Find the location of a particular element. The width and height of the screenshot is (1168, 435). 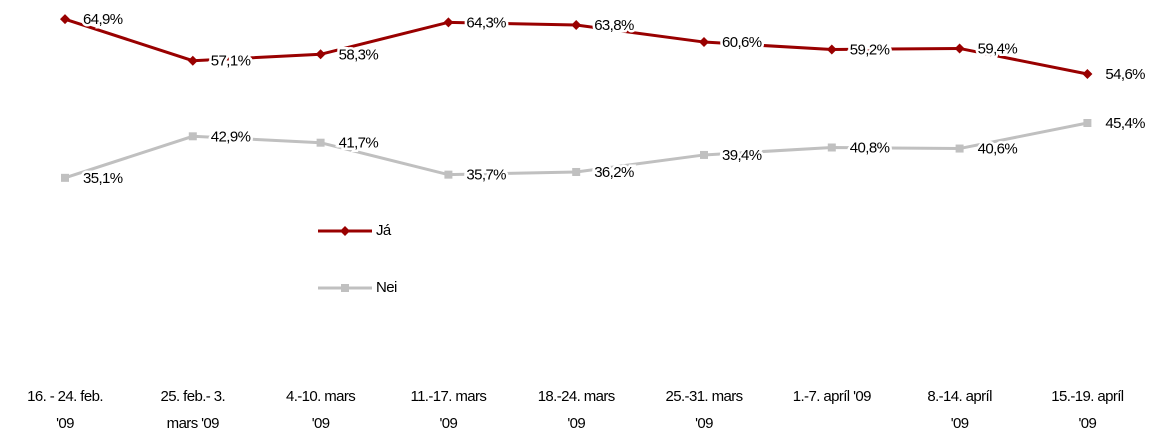

data-label: 64,3% is located at coordinates (486, 22).